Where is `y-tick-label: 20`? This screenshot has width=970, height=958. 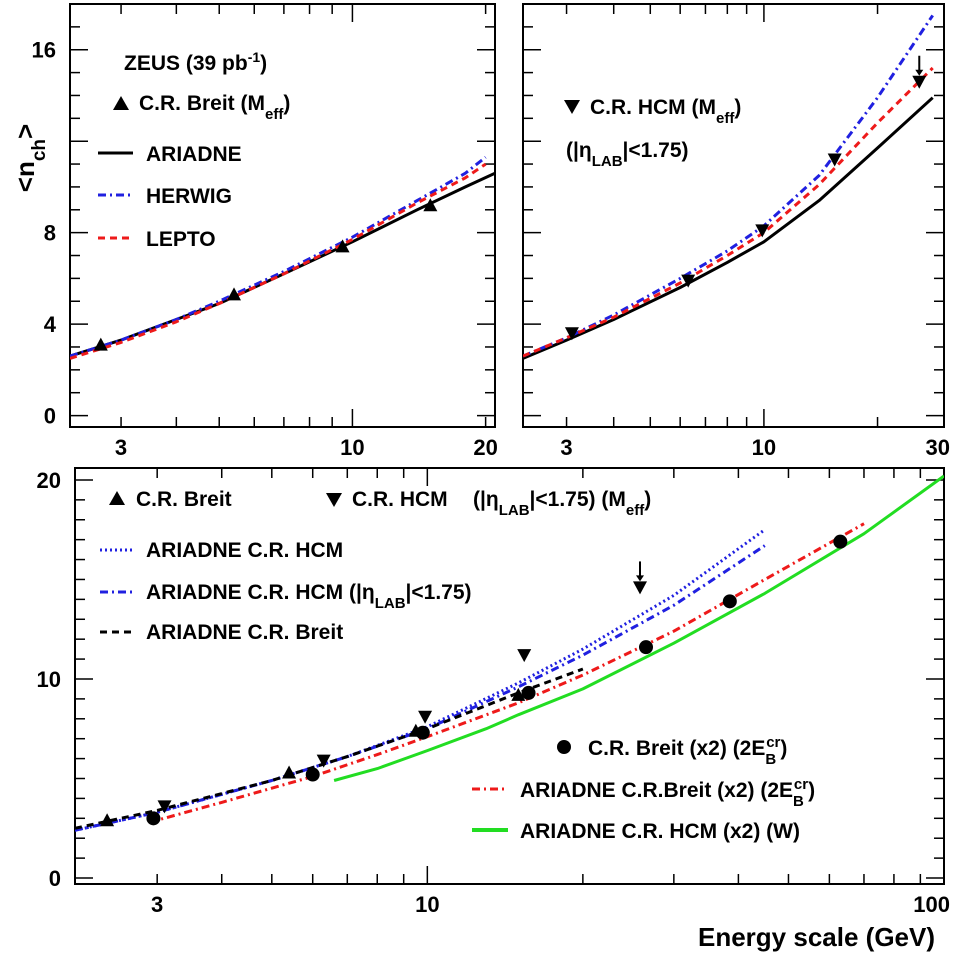
y-tick-label: 20 is located at coordinates (49, 480).